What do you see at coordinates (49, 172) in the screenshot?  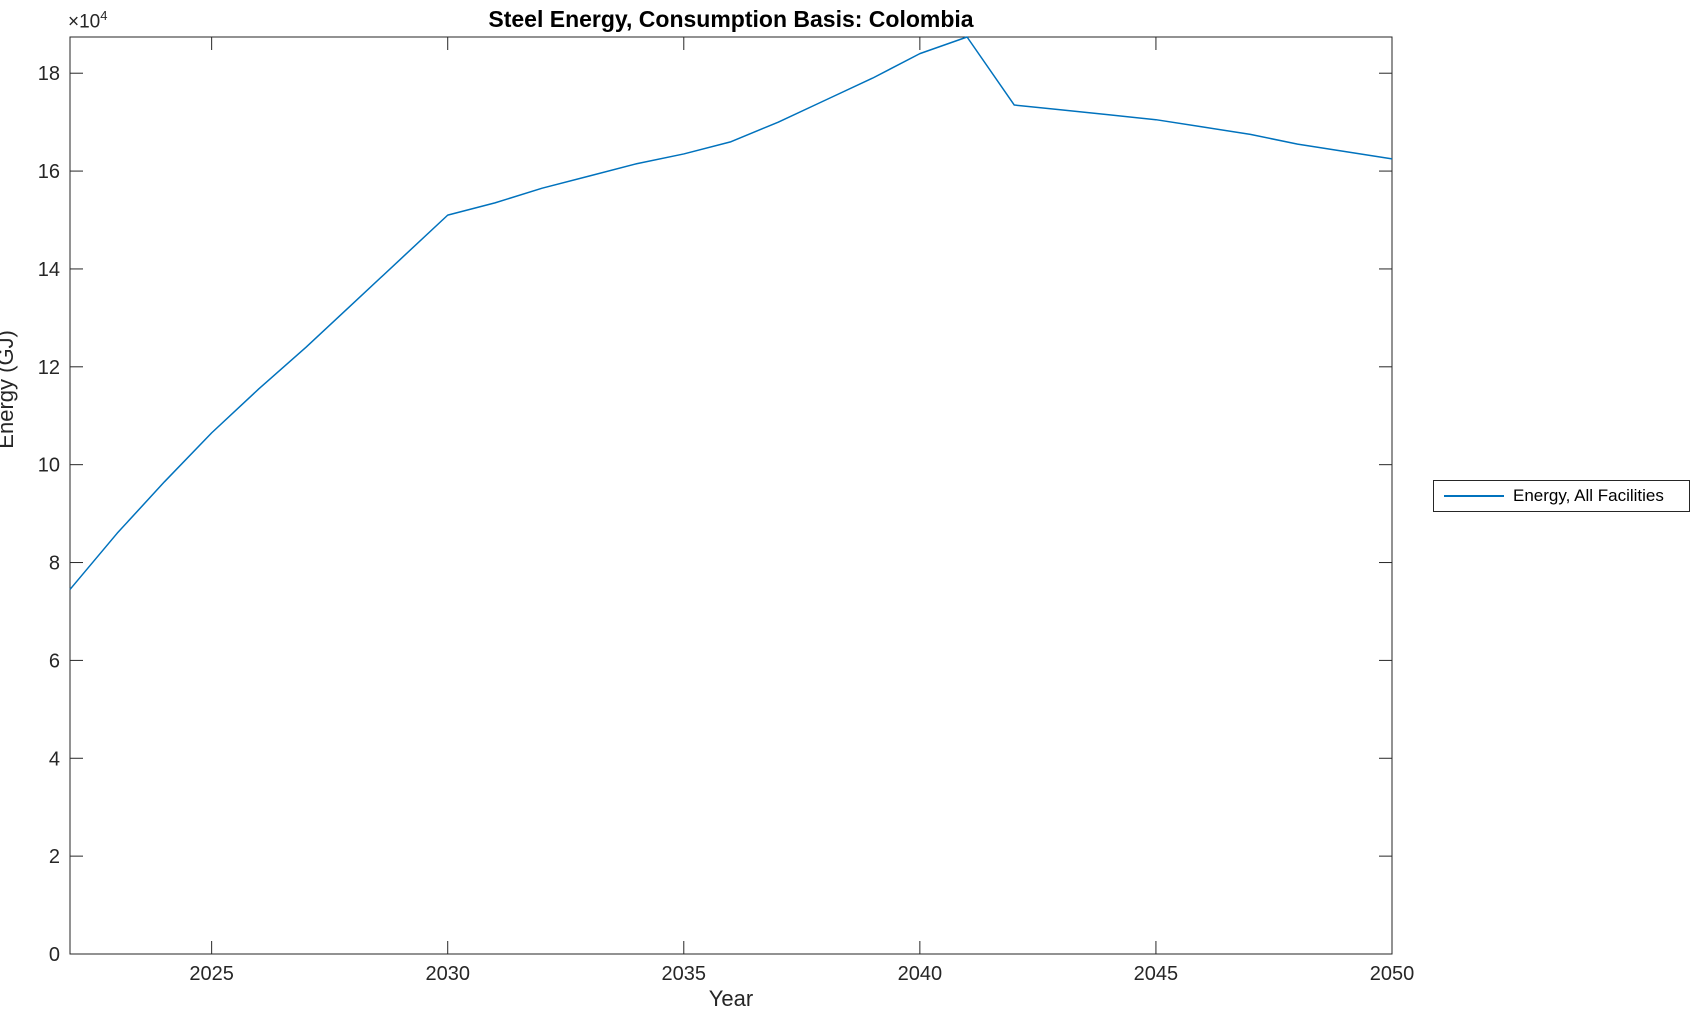 I see `y-tick-label: 16` at bounding box center [49, 172].